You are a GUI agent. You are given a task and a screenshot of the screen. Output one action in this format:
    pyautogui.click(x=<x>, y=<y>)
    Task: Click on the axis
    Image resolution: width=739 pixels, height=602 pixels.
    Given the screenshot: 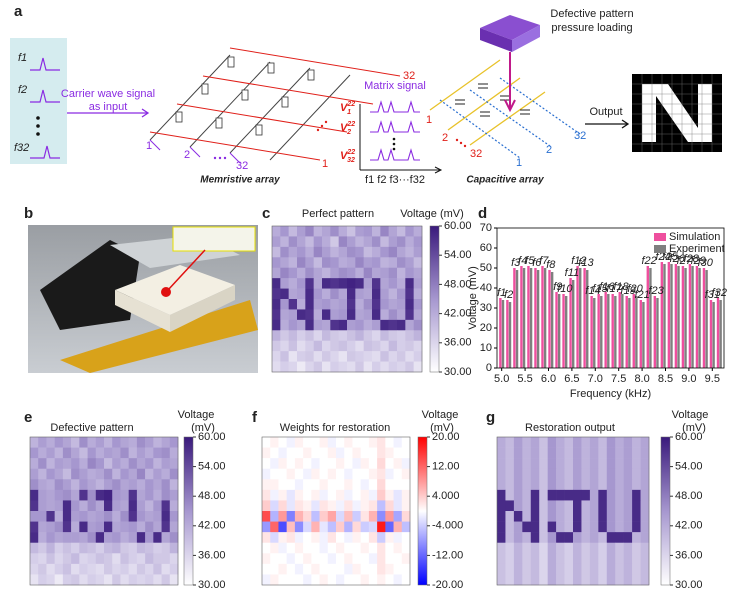 What is the action you would take?
    pyautogui.click(x=401, y=139)
    